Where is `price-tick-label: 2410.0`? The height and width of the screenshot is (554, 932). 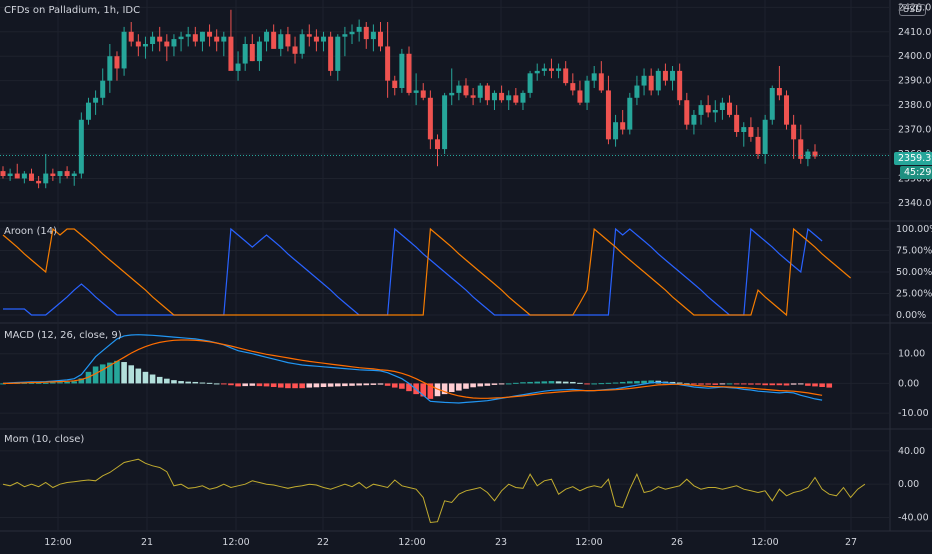
price-tick-label: 2410.0 is located at coordinates (914, 32).